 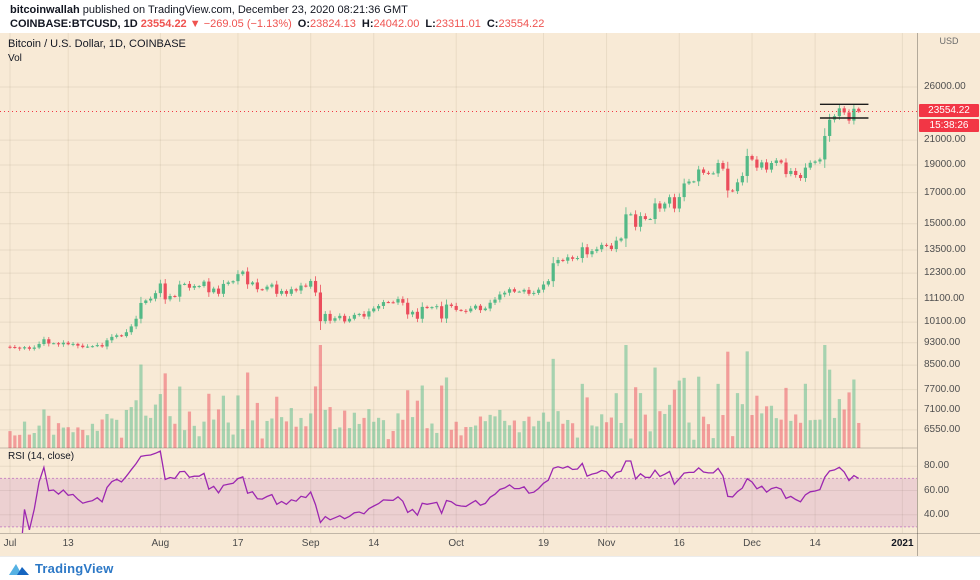 What do you see at coordinates (396, 24) in the screenshot?
I see `high-value: 24042.00` at bounding box center [396, 24].